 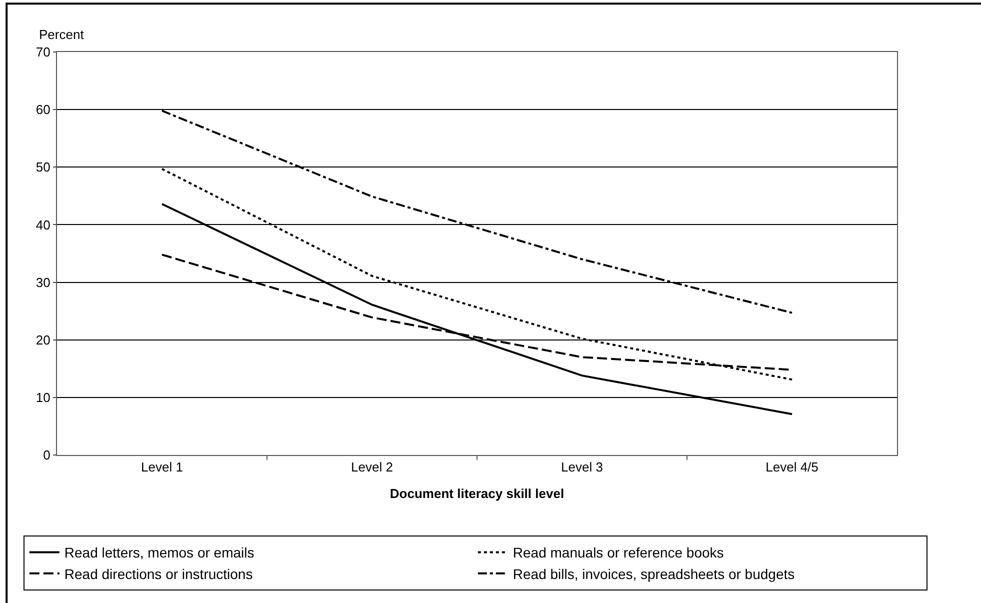 What do you see at coordinates (792, 467) in the screenshot?
I see `x-tick-label: Level 4/5` at bounding box center [792, 467].